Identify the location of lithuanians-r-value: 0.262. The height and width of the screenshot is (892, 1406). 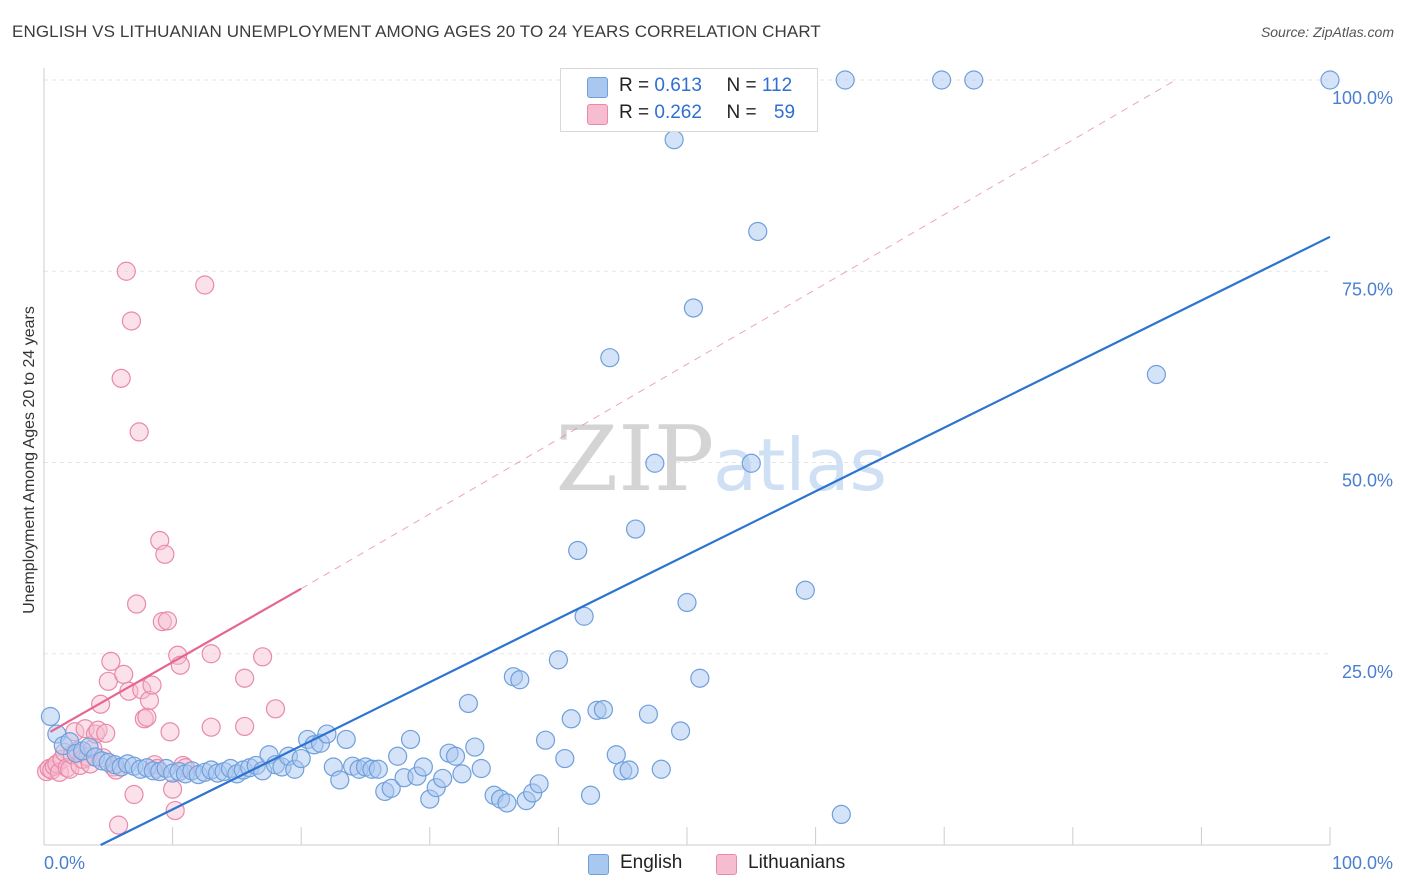
(678, 112).